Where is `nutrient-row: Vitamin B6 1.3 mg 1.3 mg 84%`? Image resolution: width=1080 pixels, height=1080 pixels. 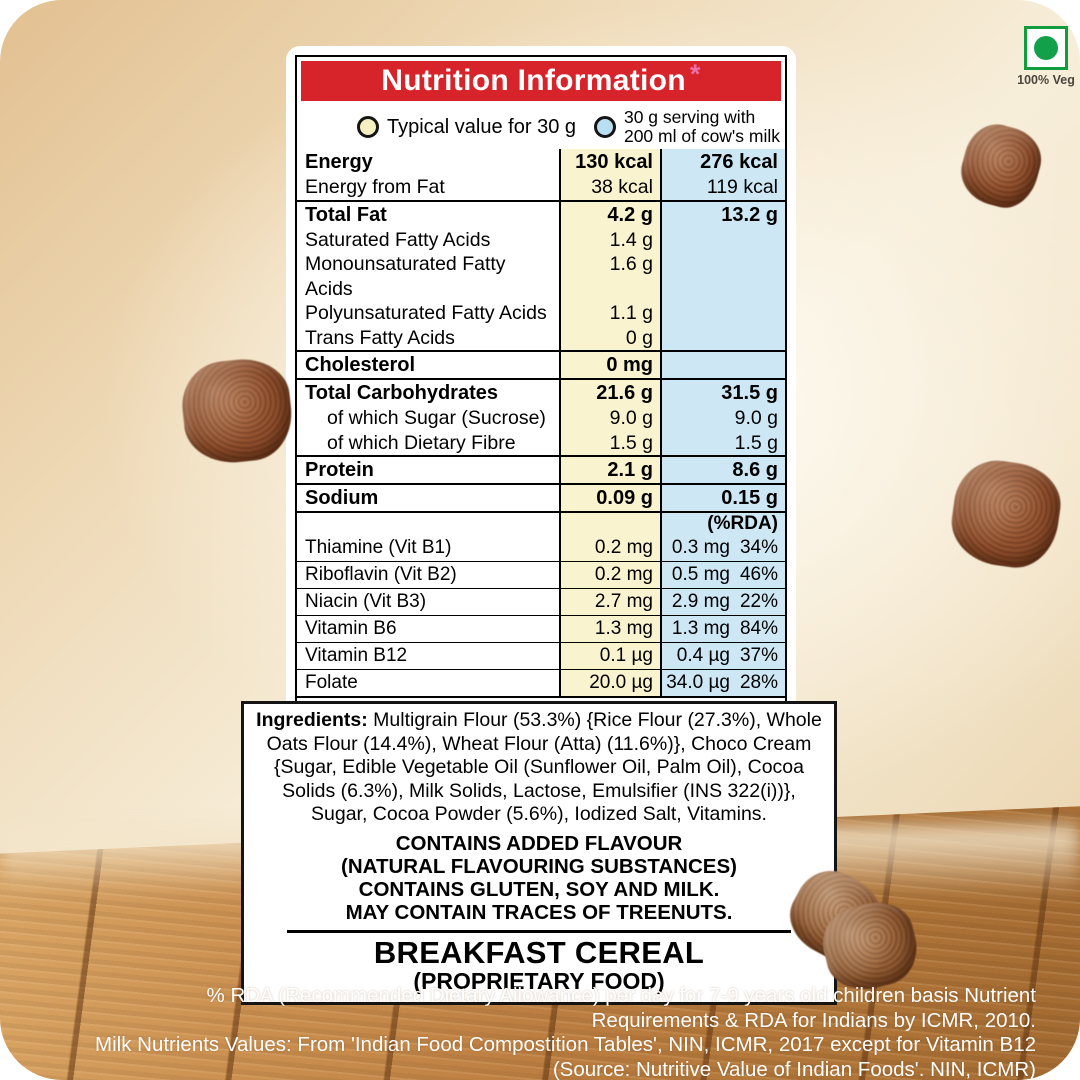 nutrient-row: Vitamin B6 1.3 mg 1.3 mg 84% is located at coordinates (541, 628).